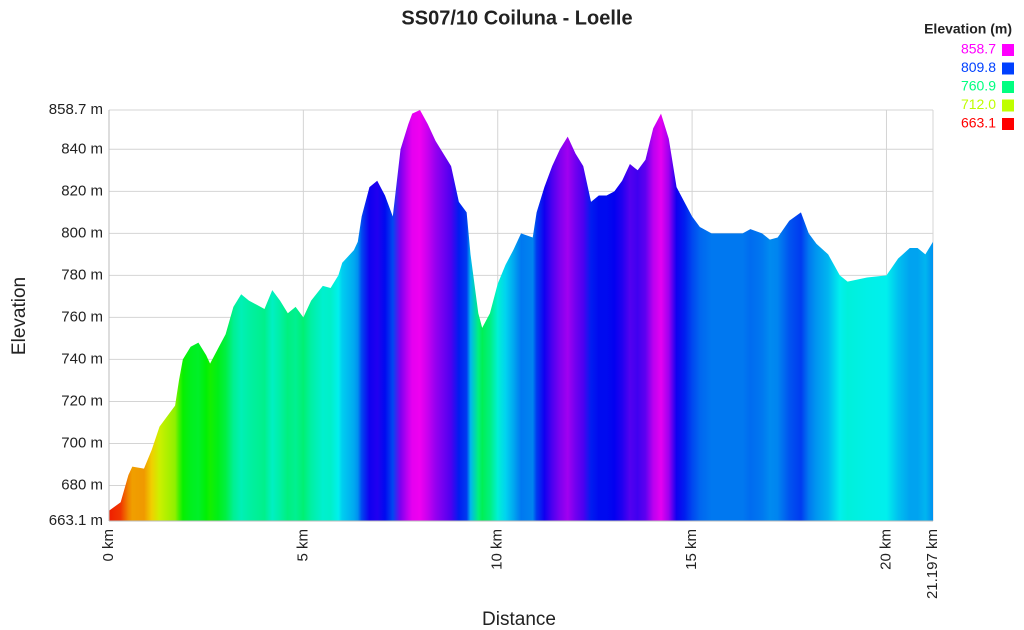  Describe the element at coordinates (302, 545) in the screenshot. I see `x-tick-label: 5 km` at that location.